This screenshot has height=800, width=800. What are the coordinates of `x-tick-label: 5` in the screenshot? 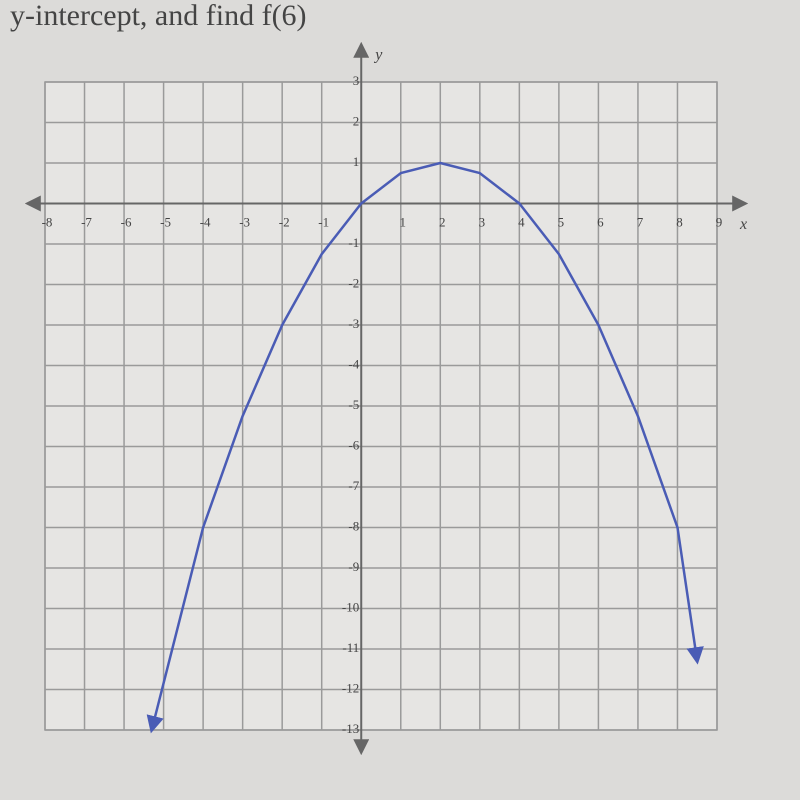 It's located at (561, 221).